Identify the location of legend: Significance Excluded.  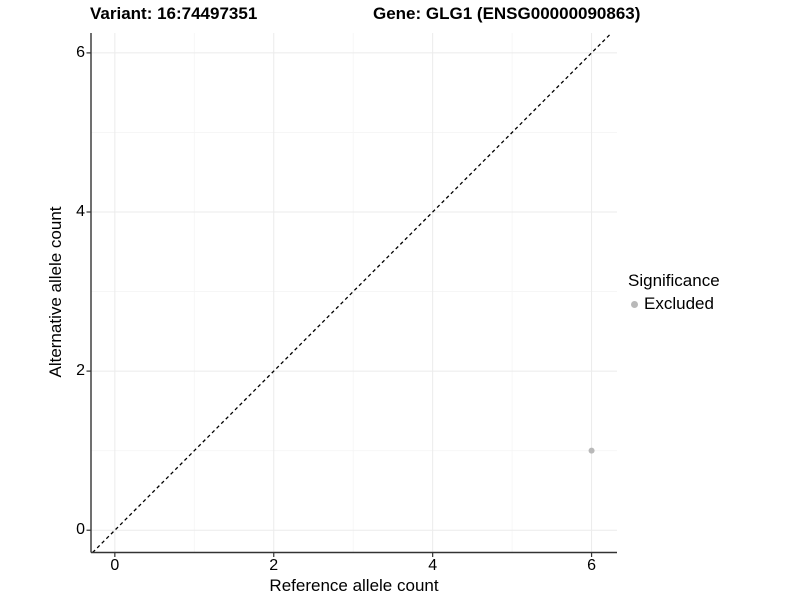
(674, 292).